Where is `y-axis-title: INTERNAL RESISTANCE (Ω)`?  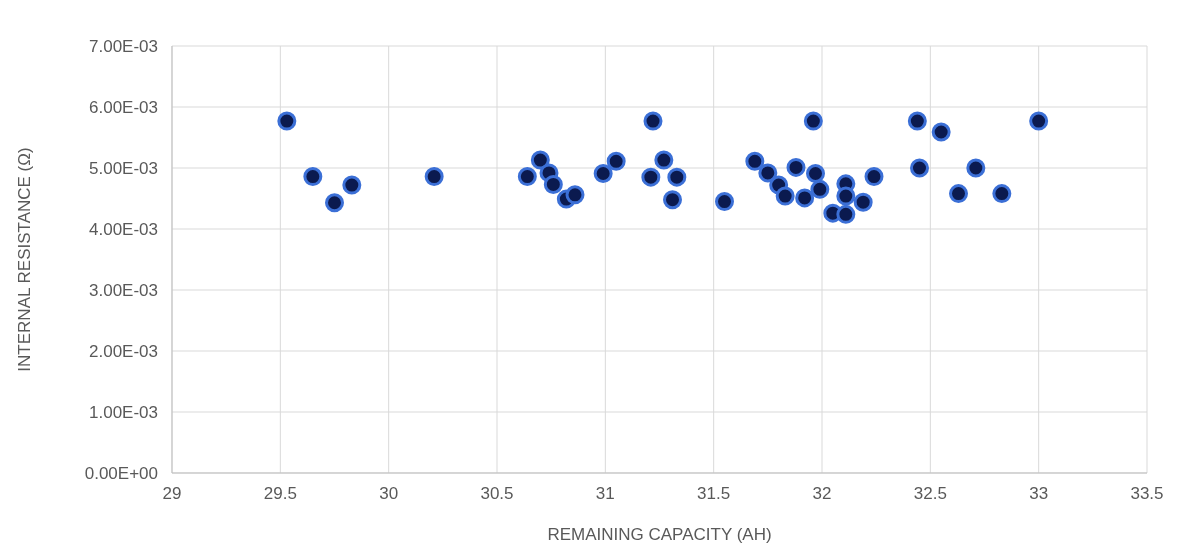
y-axis-title: INTERNAL RESISTANCE (Ω) is located at coordinates (24, 259).